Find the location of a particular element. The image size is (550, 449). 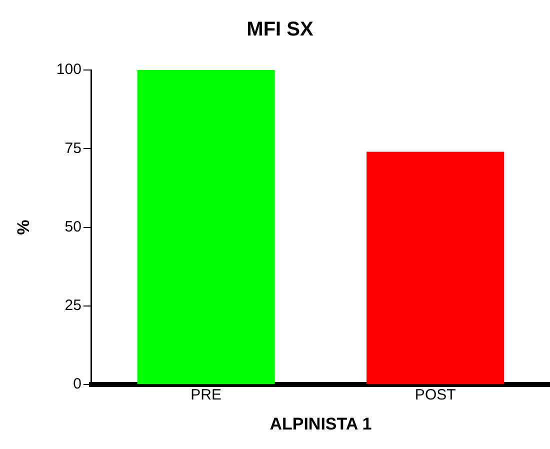

y-tick-label: 0 is located at coordinates (77, 384).